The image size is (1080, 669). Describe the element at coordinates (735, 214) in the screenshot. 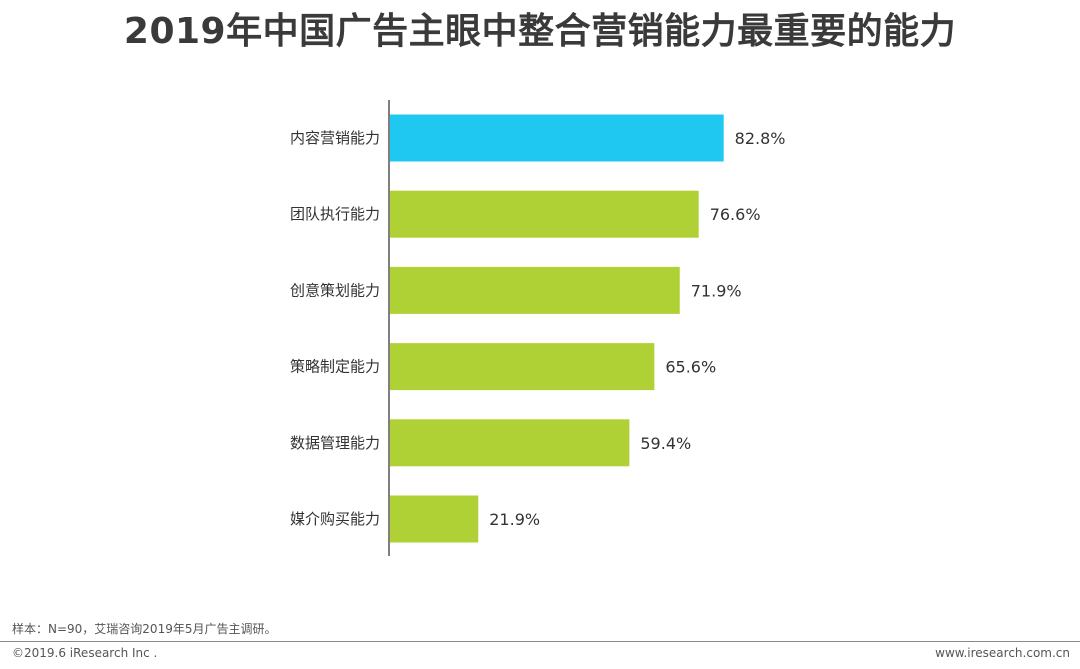

I see `value-label: 76.6%` at that location.